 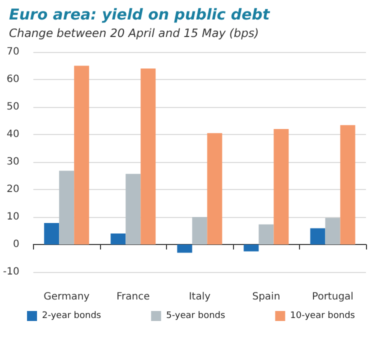 I want to click on y-tick-label: 70, so click(x=13, y=52).